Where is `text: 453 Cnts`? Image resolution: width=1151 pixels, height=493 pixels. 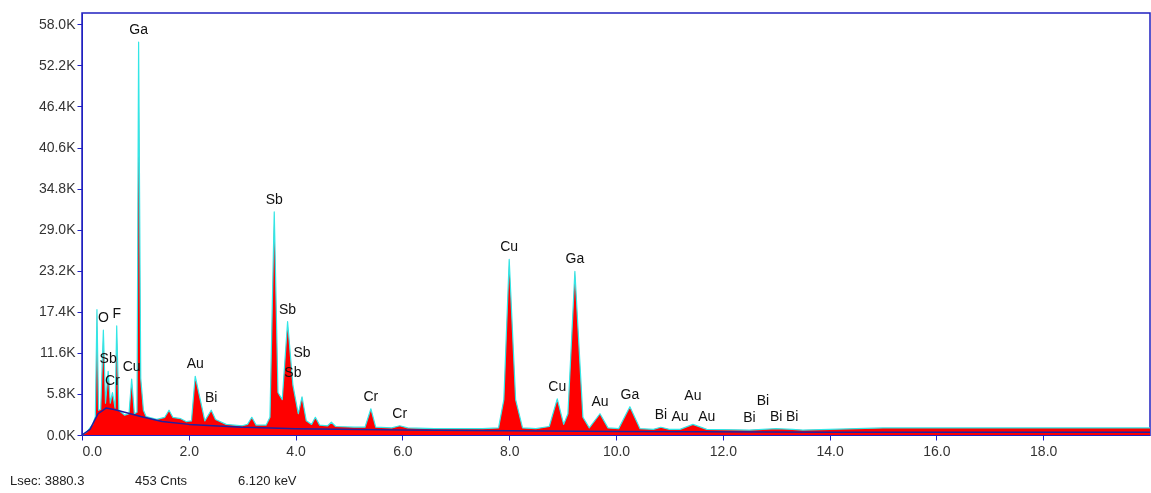
text: 453 Cnts is located at coordinates (161, 480).